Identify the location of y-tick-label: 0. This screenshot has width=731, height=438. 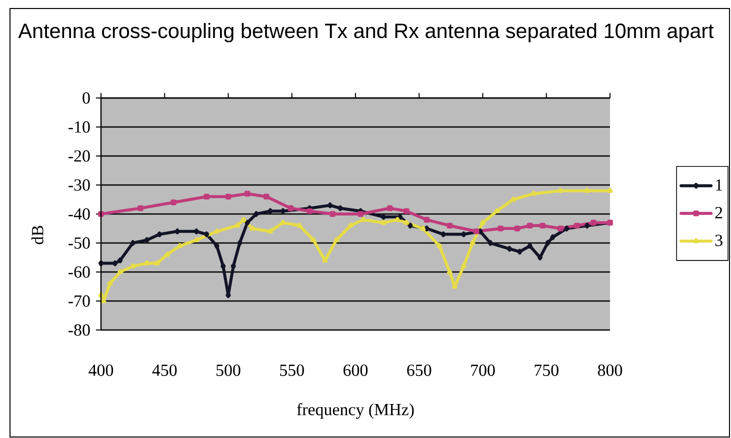
(86, 98).